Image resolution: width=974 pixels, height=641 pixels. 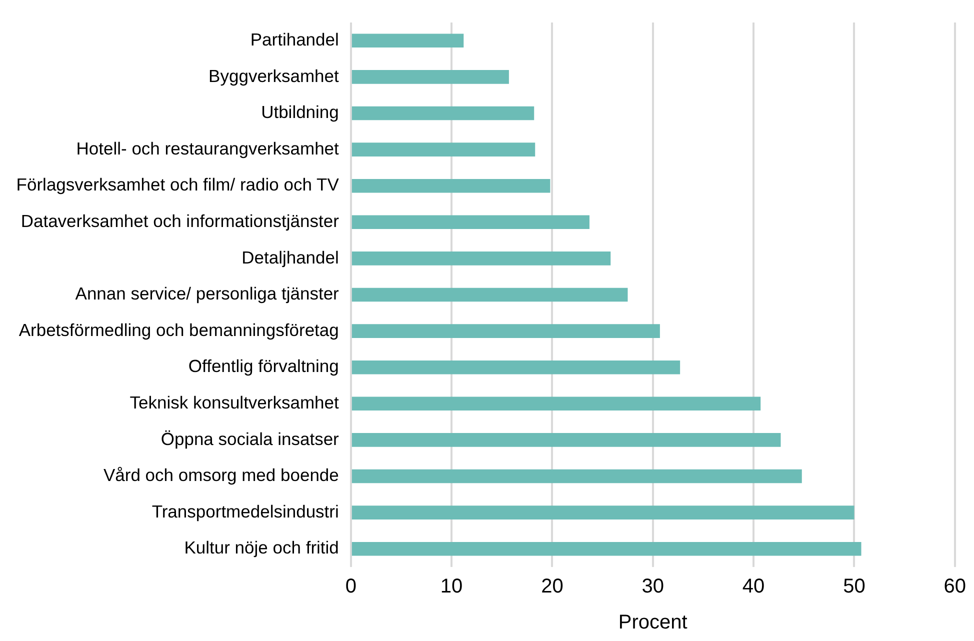 I want to click on y-tick-label: Annan service/ personliga tjänster, so click(x=207, y=294).